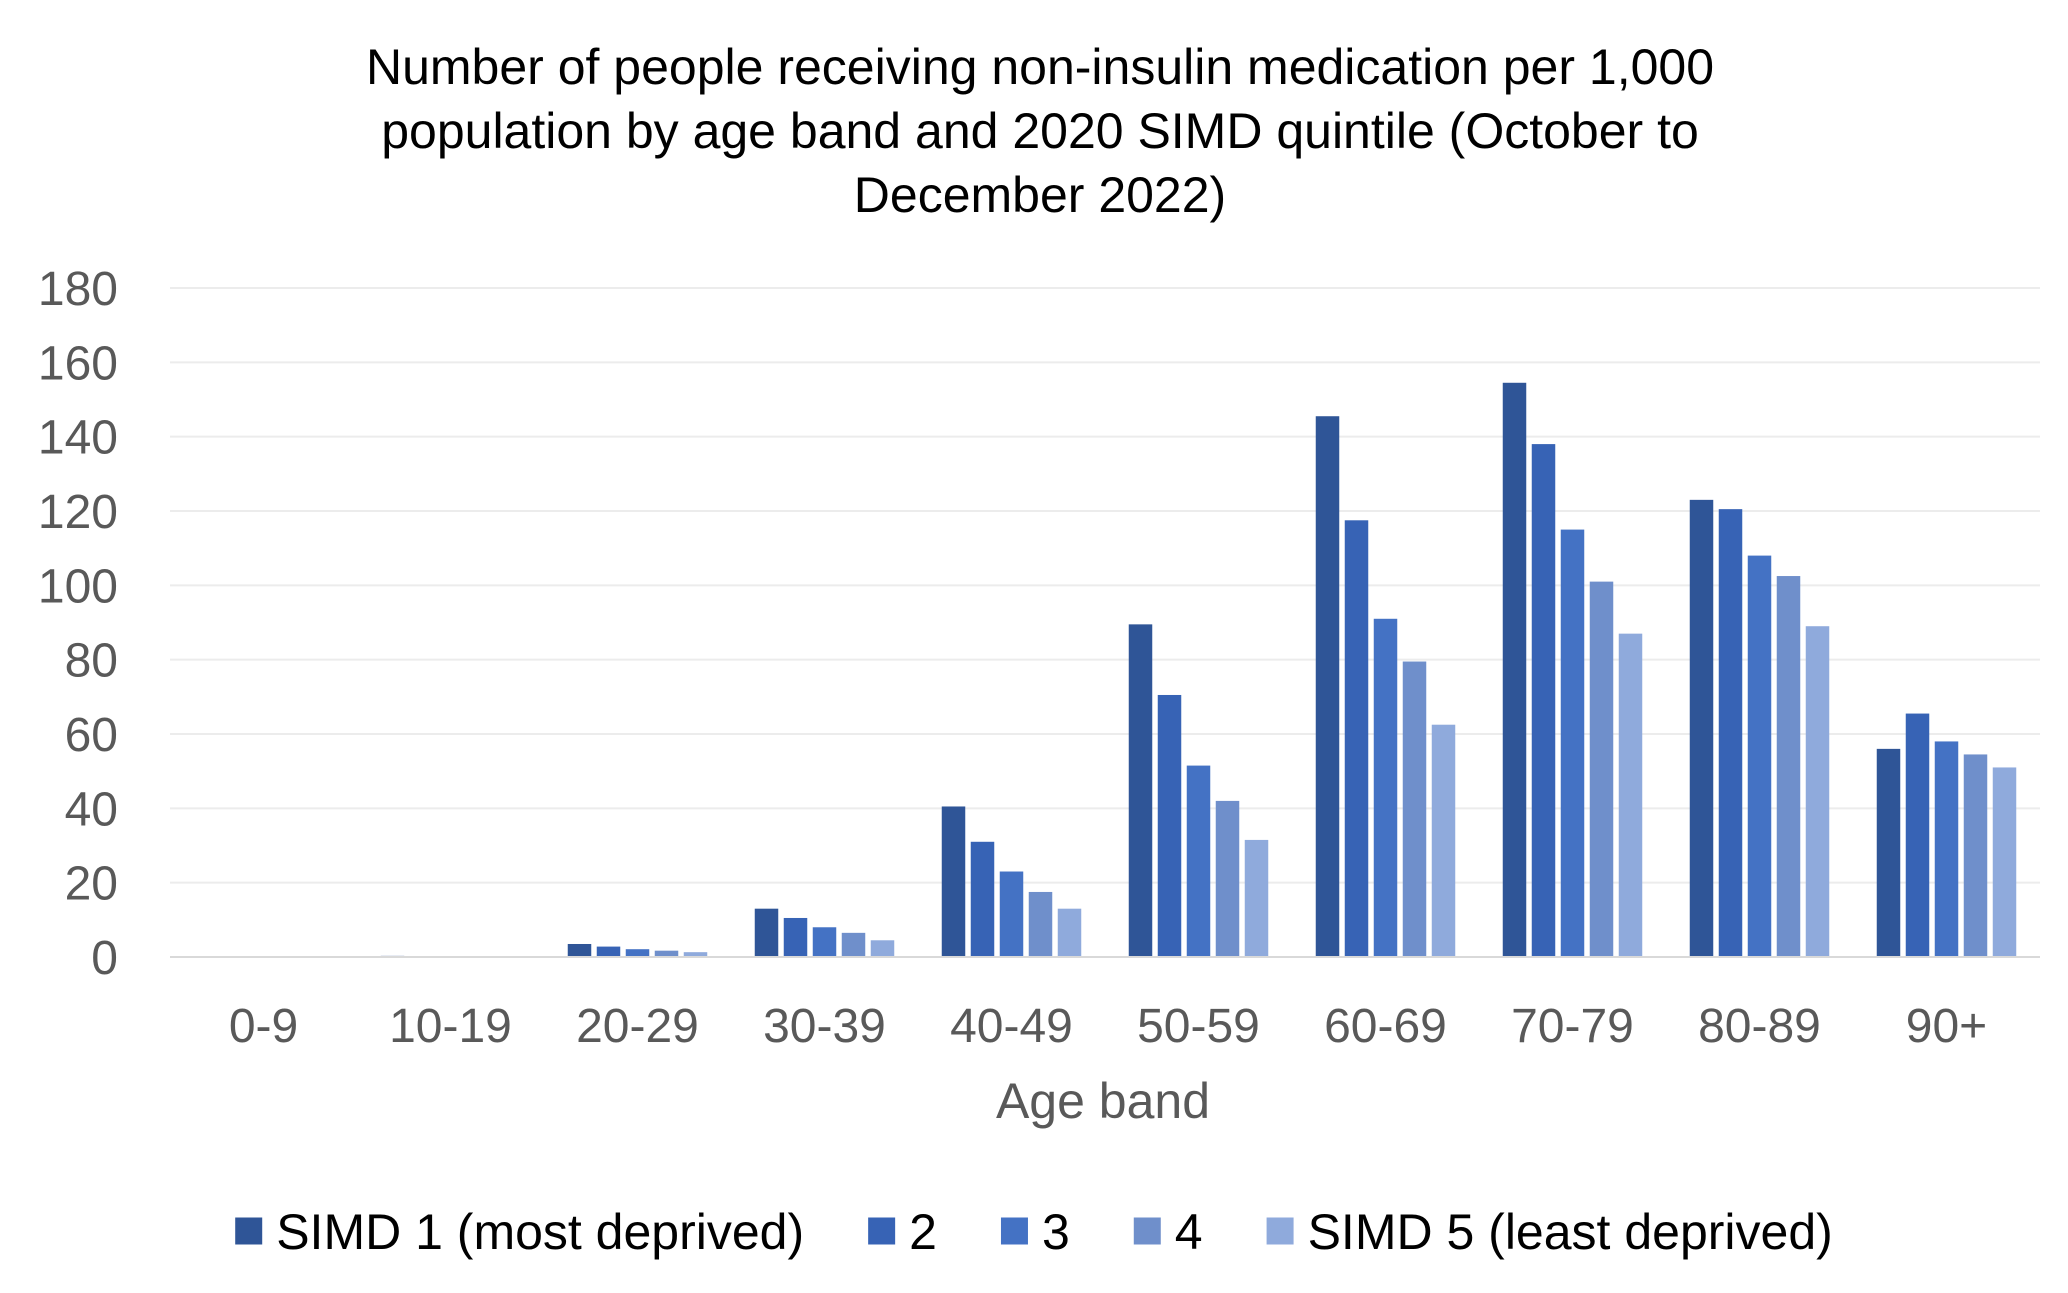  I want to click on legend-label: 4, so click(1189, 1232).